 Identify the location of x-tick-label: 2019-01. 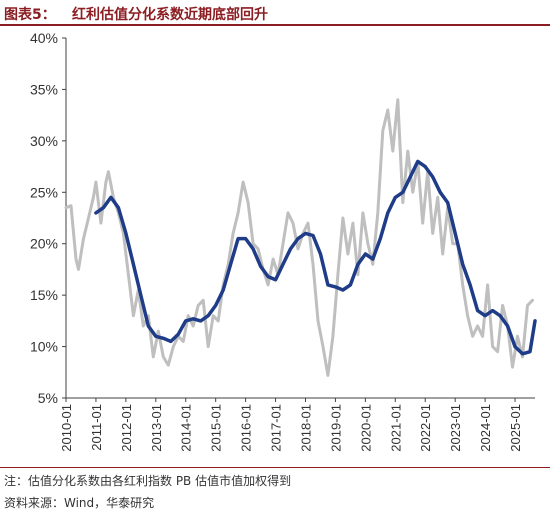
(335, 428).